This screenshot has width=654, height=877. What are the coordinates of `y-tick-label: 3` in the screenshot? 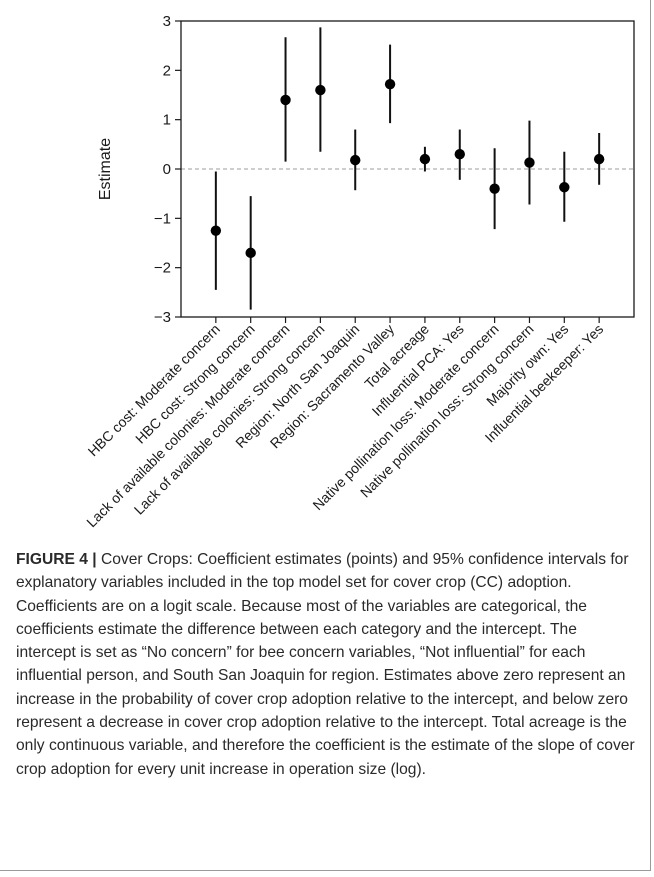 It's located at (167, 21).